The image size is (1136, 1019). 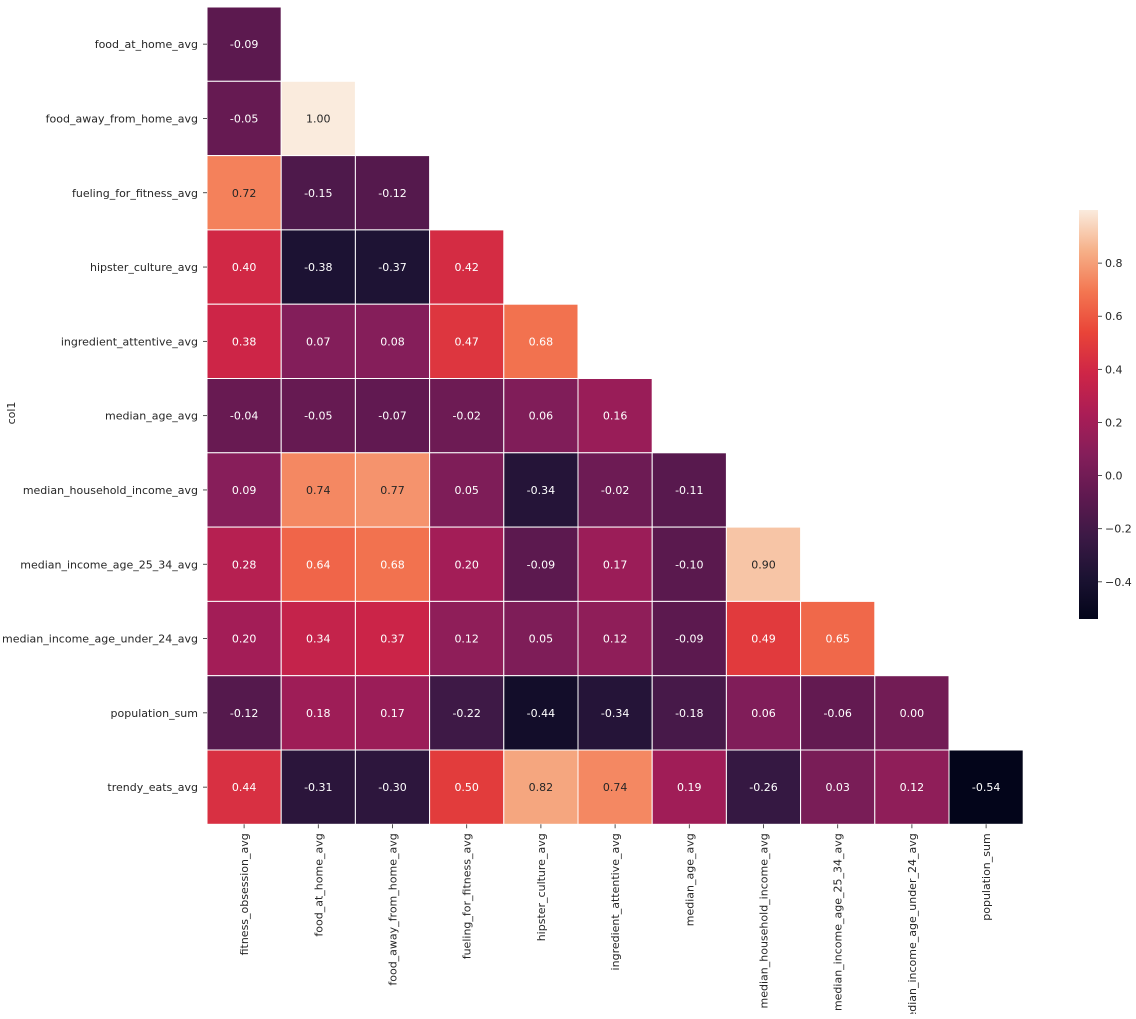 I want to click on cell-value-label: -0.10, so click(x=689, y=564).